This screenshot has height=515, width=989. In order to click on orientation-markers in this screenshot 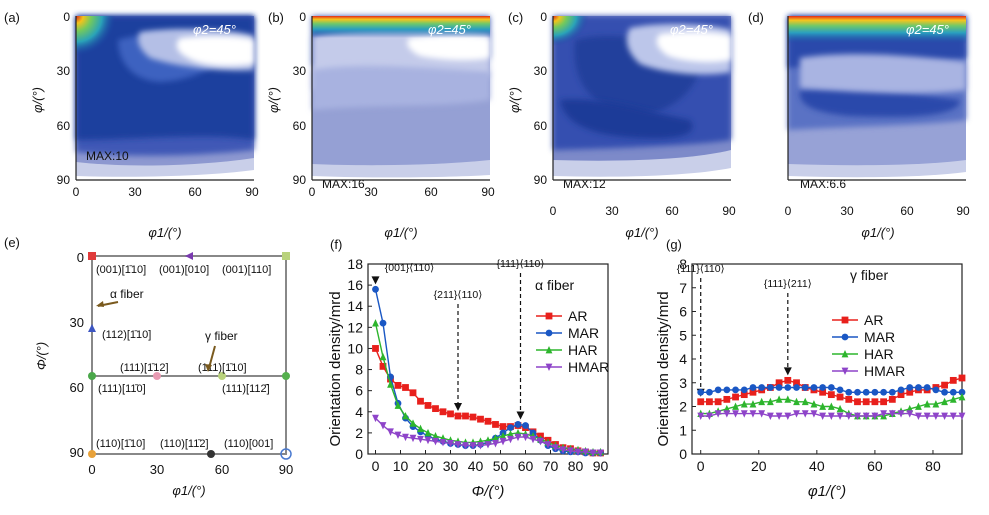, I will do `click(190, 356)`.